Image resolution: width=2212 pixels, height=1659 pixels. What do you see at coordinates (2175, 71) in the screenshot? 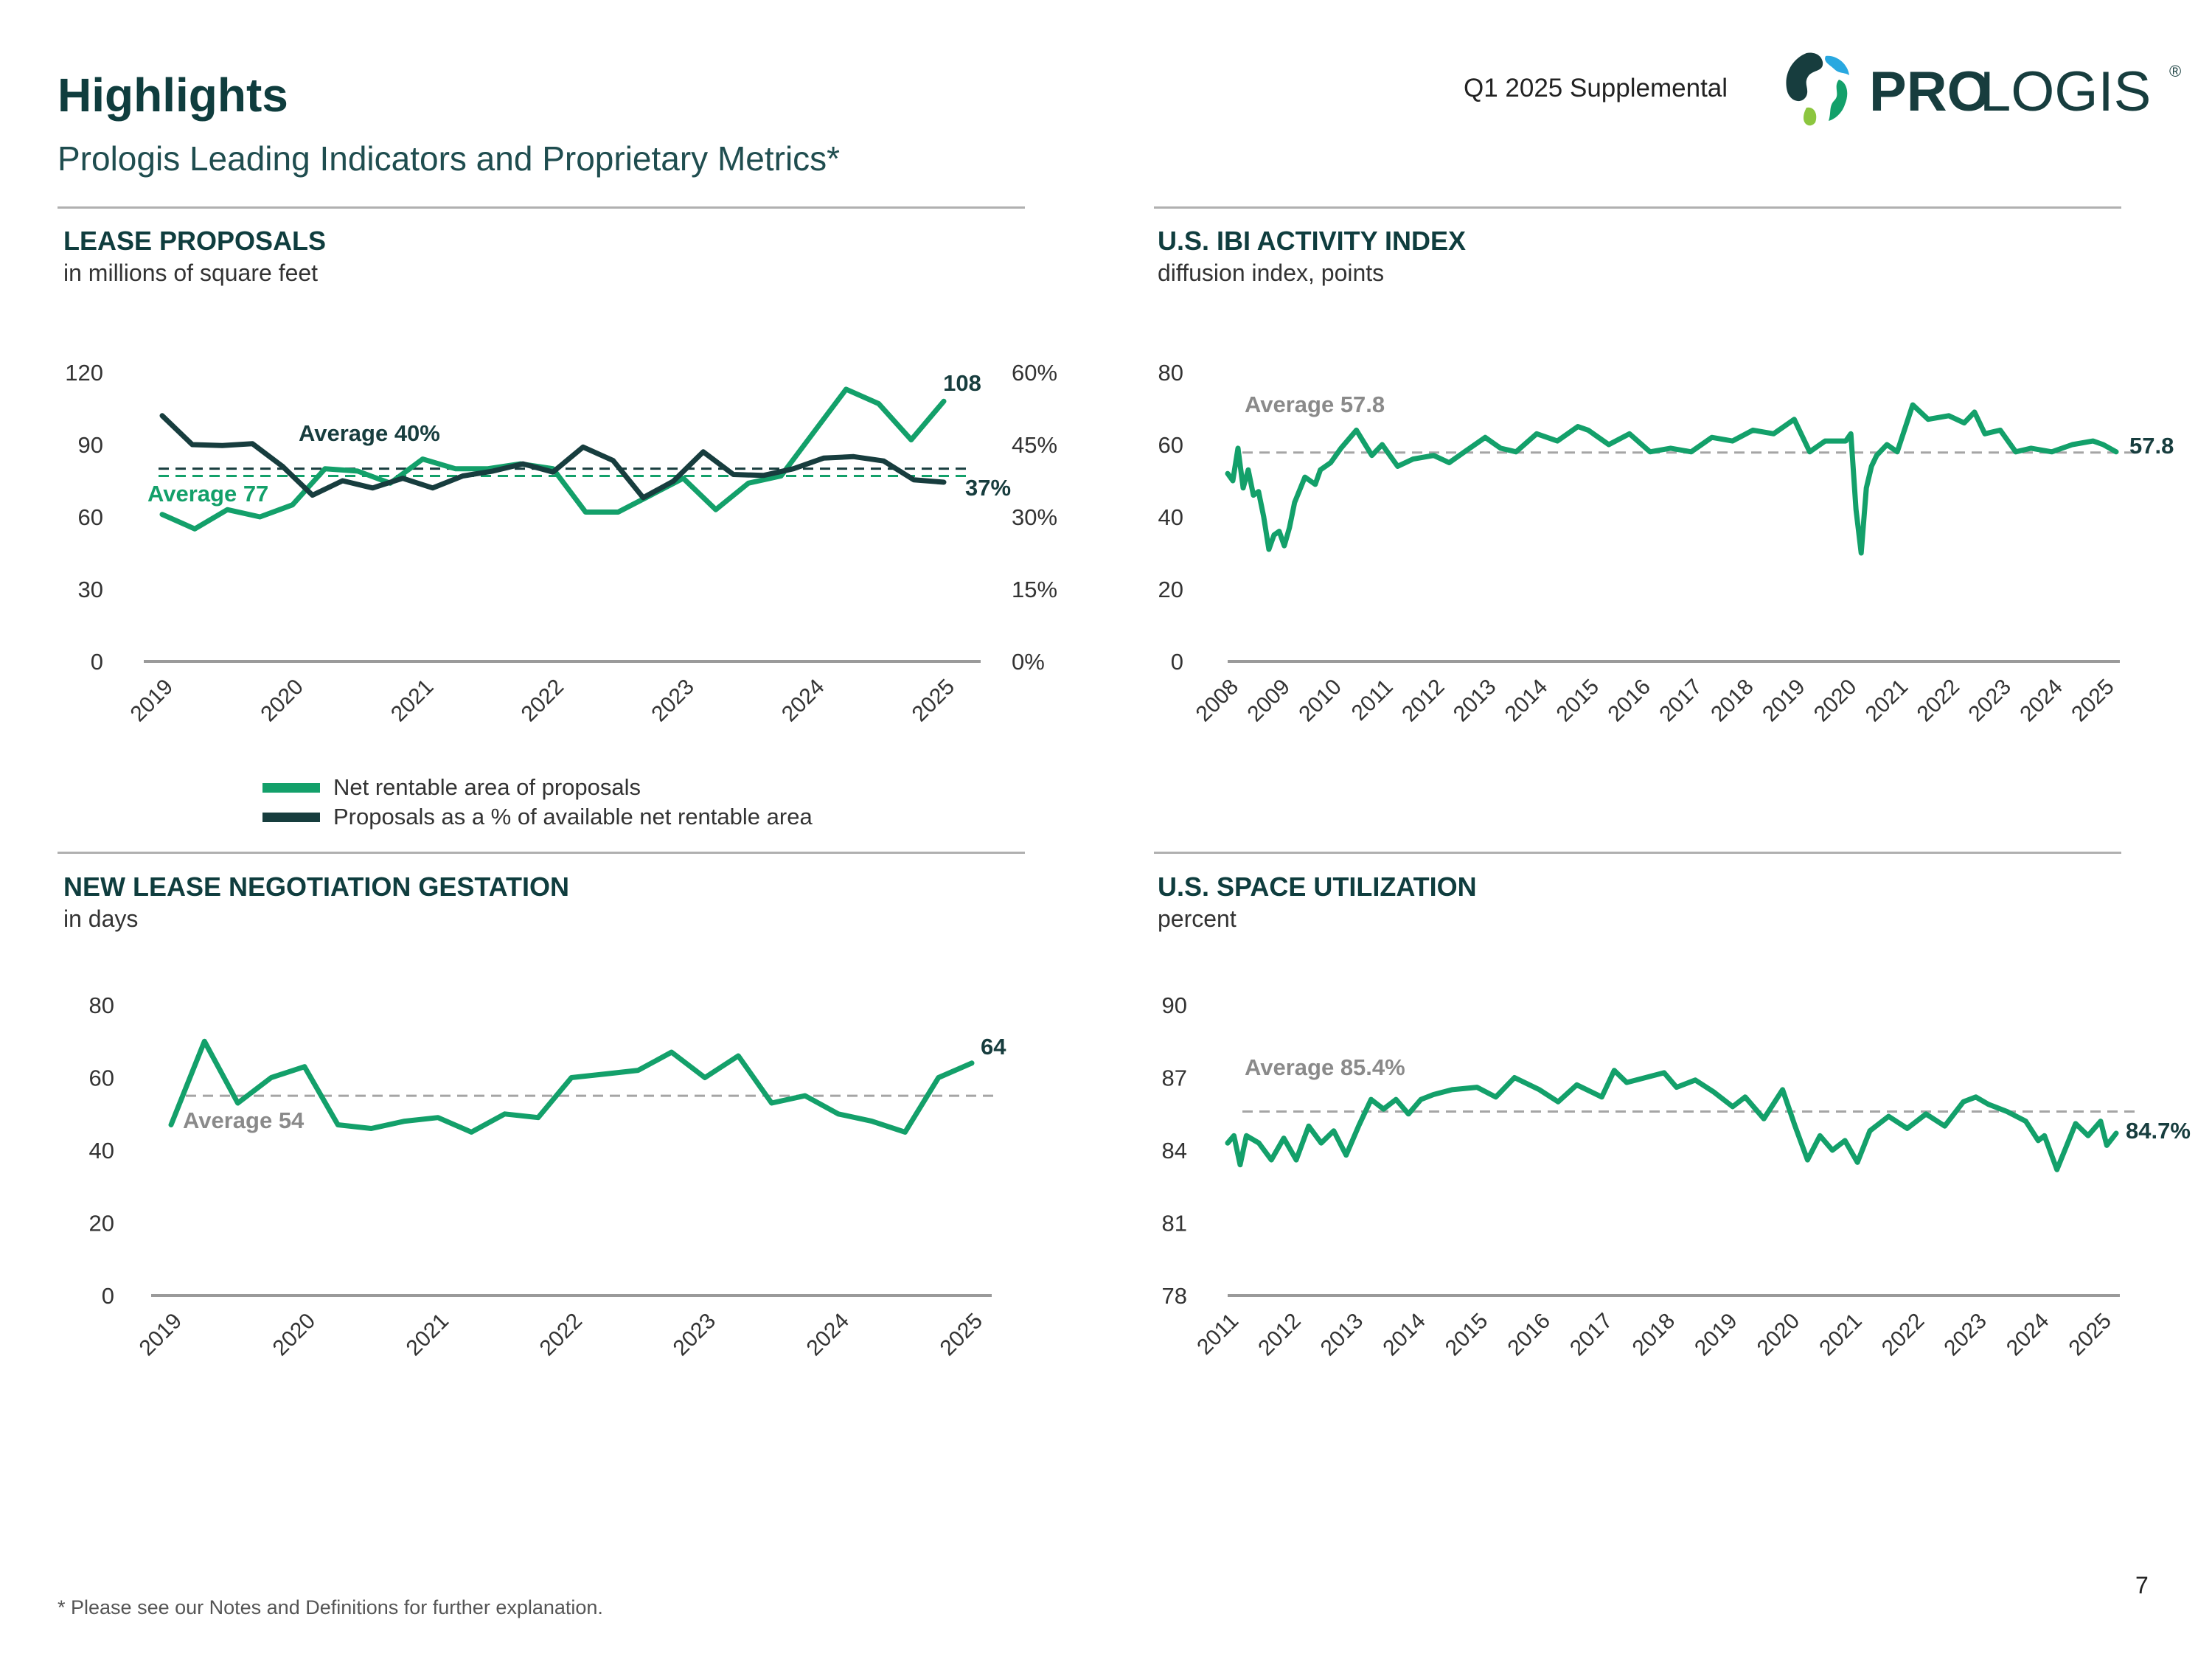
I see `logo-registered-mark: ®` at bounding box center [2175, 71].